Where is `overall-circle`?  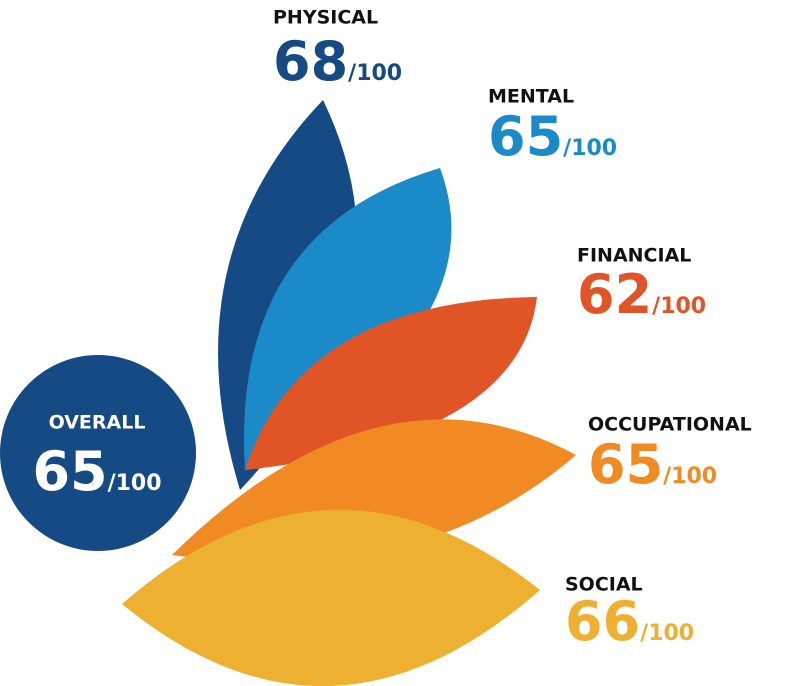
overall-circle is located at coordinates (98, 453).